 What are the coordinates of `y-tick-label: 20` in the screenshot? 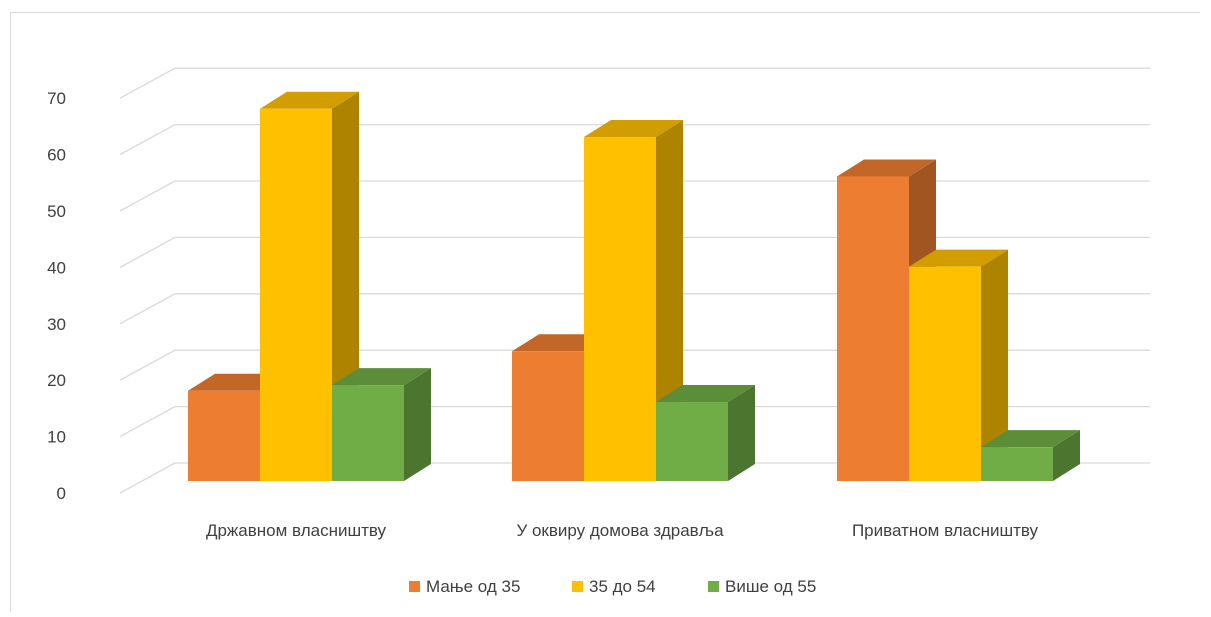 It's located at (56, 380).